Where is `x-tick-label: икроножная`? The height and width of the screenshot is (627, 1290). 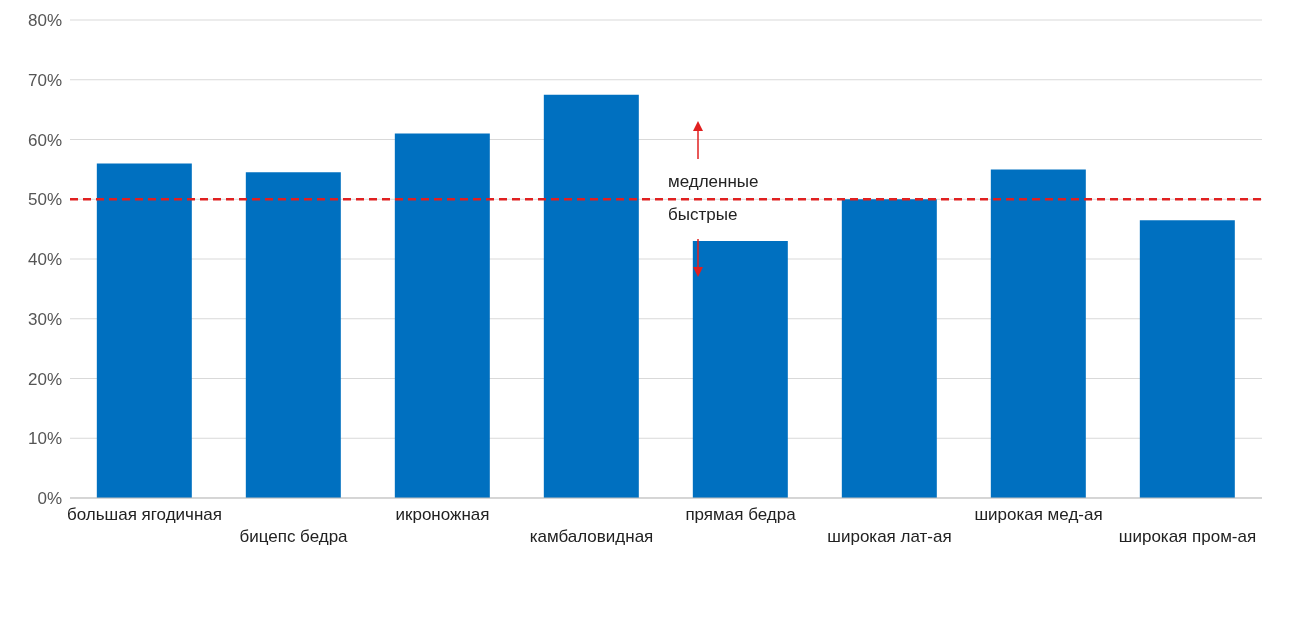 x-tick-label: икроножная is located at coordinates (442, 514).